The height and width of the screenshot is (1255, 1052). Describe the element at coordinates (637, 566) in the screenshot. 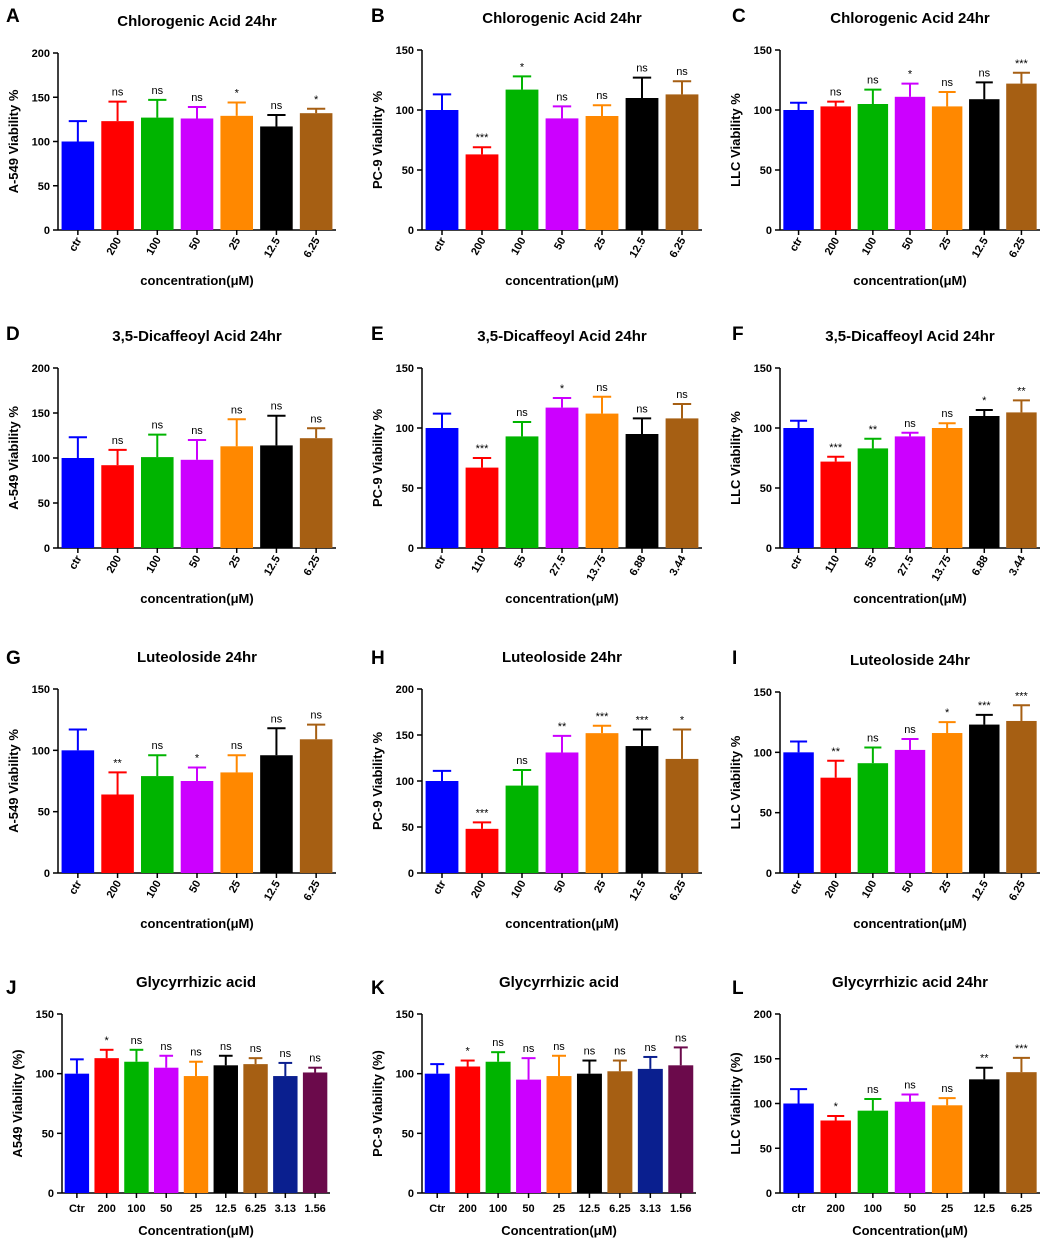

I see `x-tick-label: 6.88` at that location.